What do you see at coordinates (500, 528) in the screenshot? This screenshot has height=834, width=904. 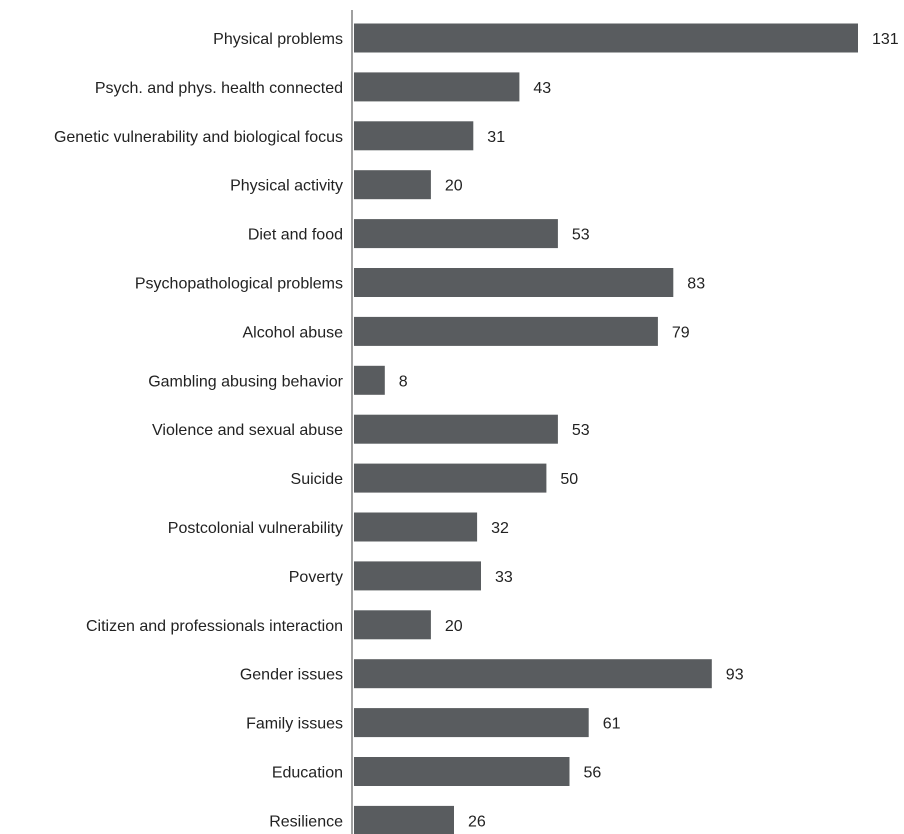 I see `value-label: 32` at bounding box center [500, 528].